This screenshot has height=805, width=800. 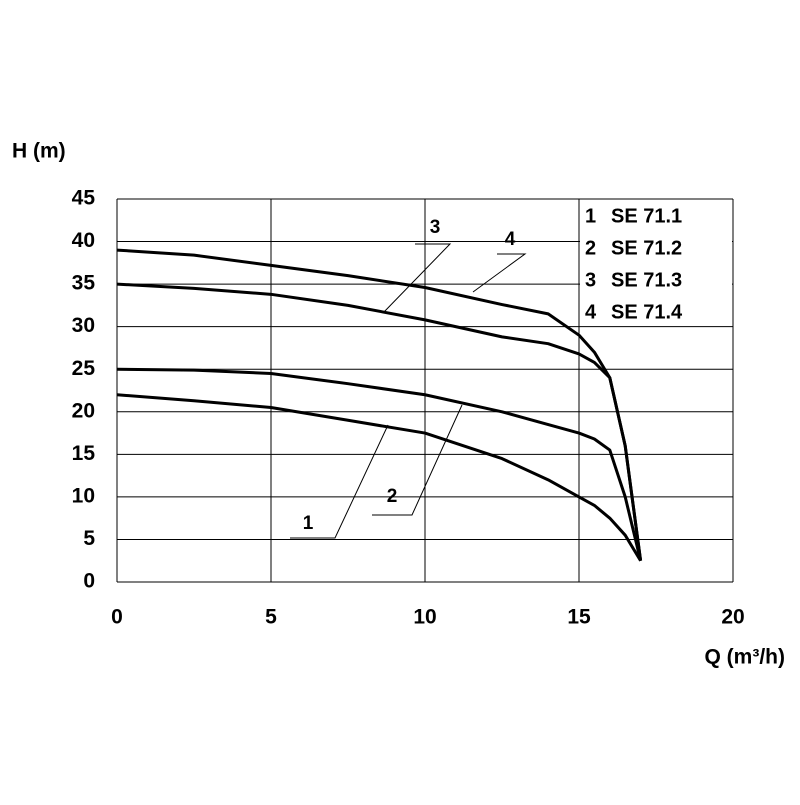 I want to click on y-tick-label: 45, so click(x=84, y=198).